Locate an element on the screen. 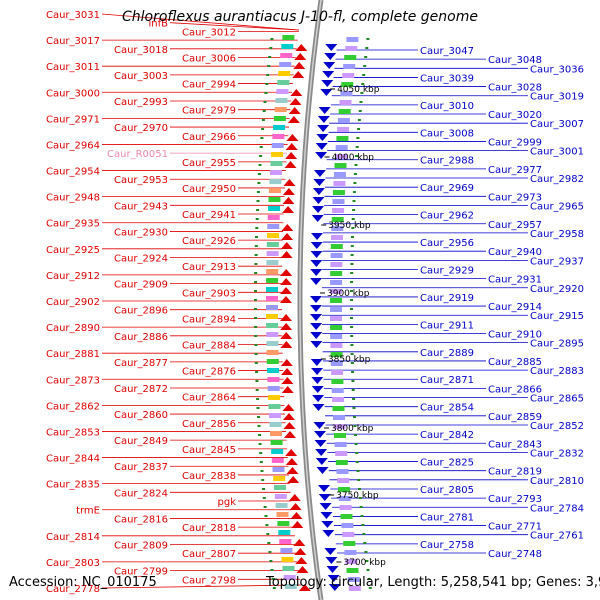 The image size is (600, 600). gene-label-left: Caur_2930 is located at coordinates (141, 232).